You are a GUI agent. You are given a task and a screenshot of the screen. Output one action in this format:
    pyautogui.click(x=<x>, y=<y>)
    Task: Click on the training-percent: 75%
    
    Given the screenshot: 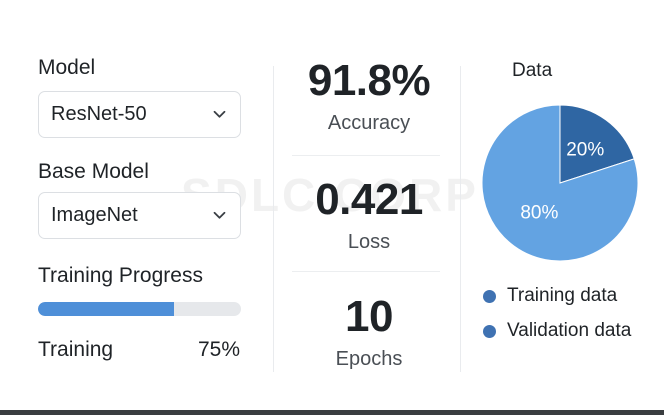 What is the action you would take?
    pyautogui.click(x=219, y=349)
    